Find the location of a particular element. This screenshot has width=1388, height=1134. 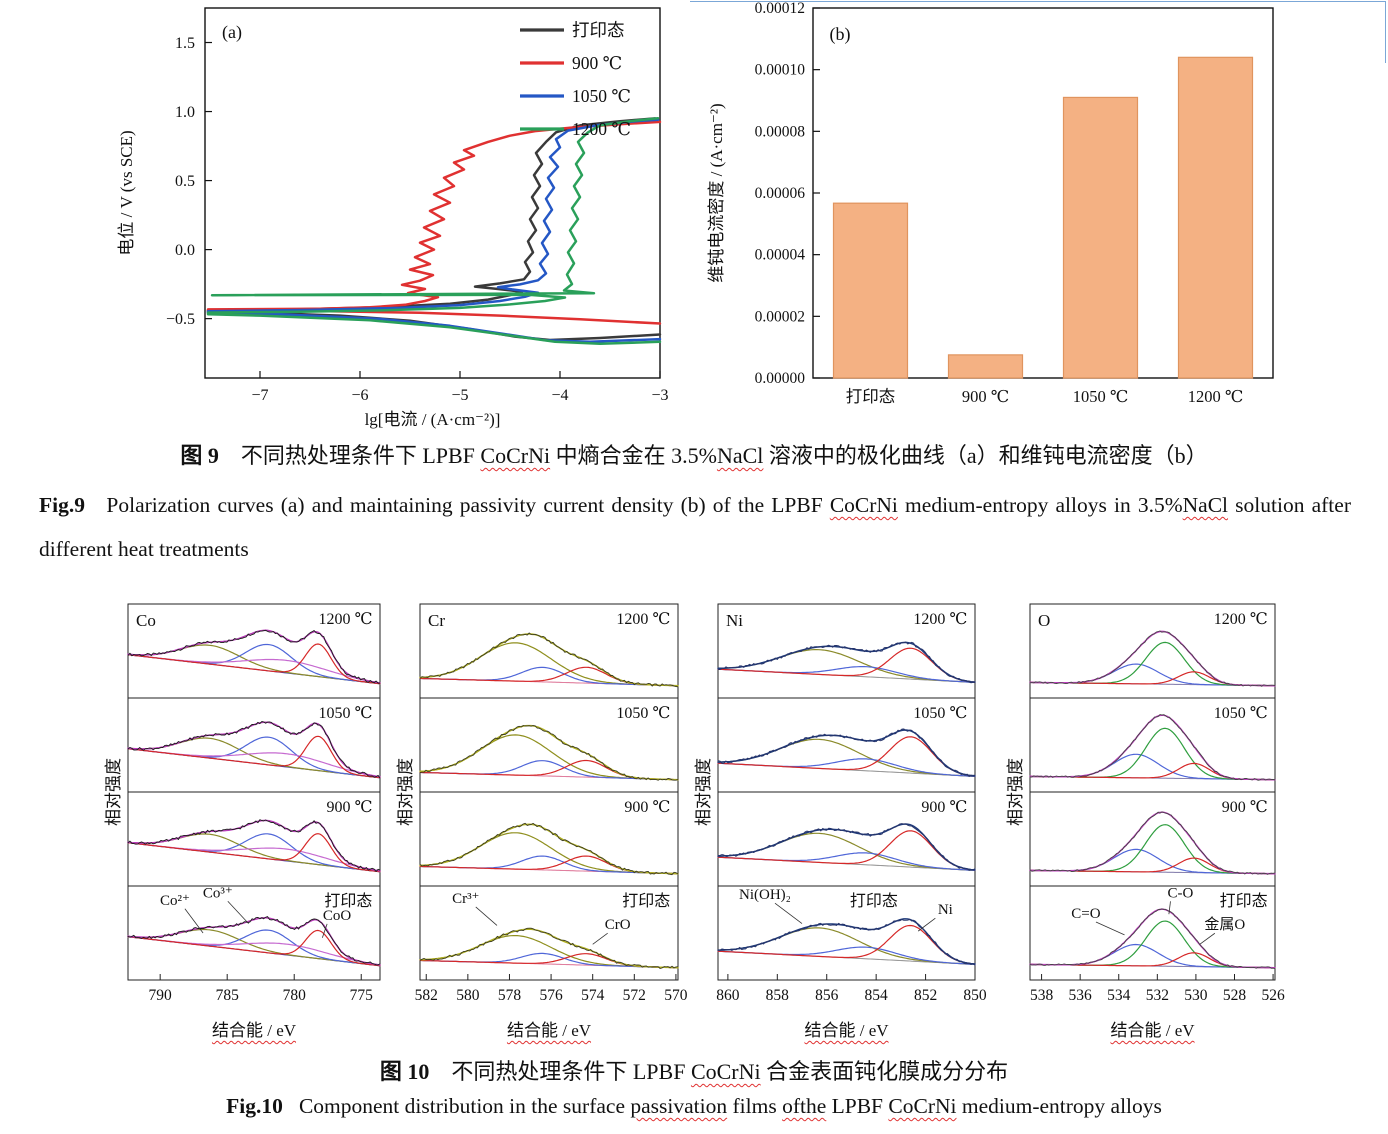

envelope-line is located at coordinates (549, 752).